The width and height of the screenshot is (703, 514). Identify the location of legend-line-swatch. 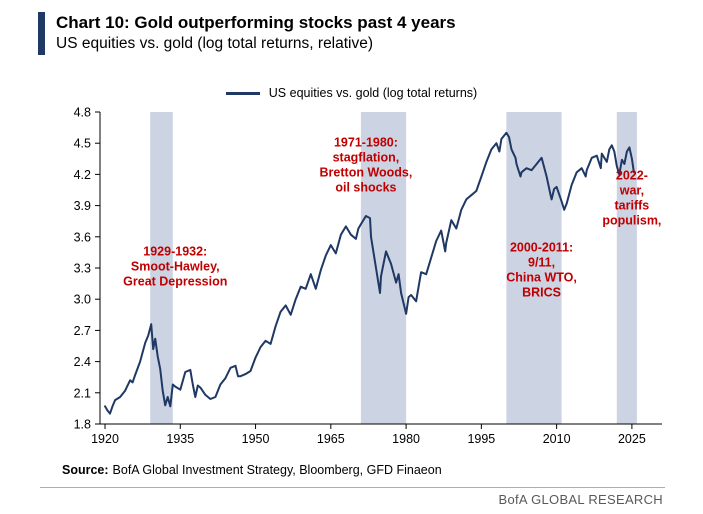
(242, 93).